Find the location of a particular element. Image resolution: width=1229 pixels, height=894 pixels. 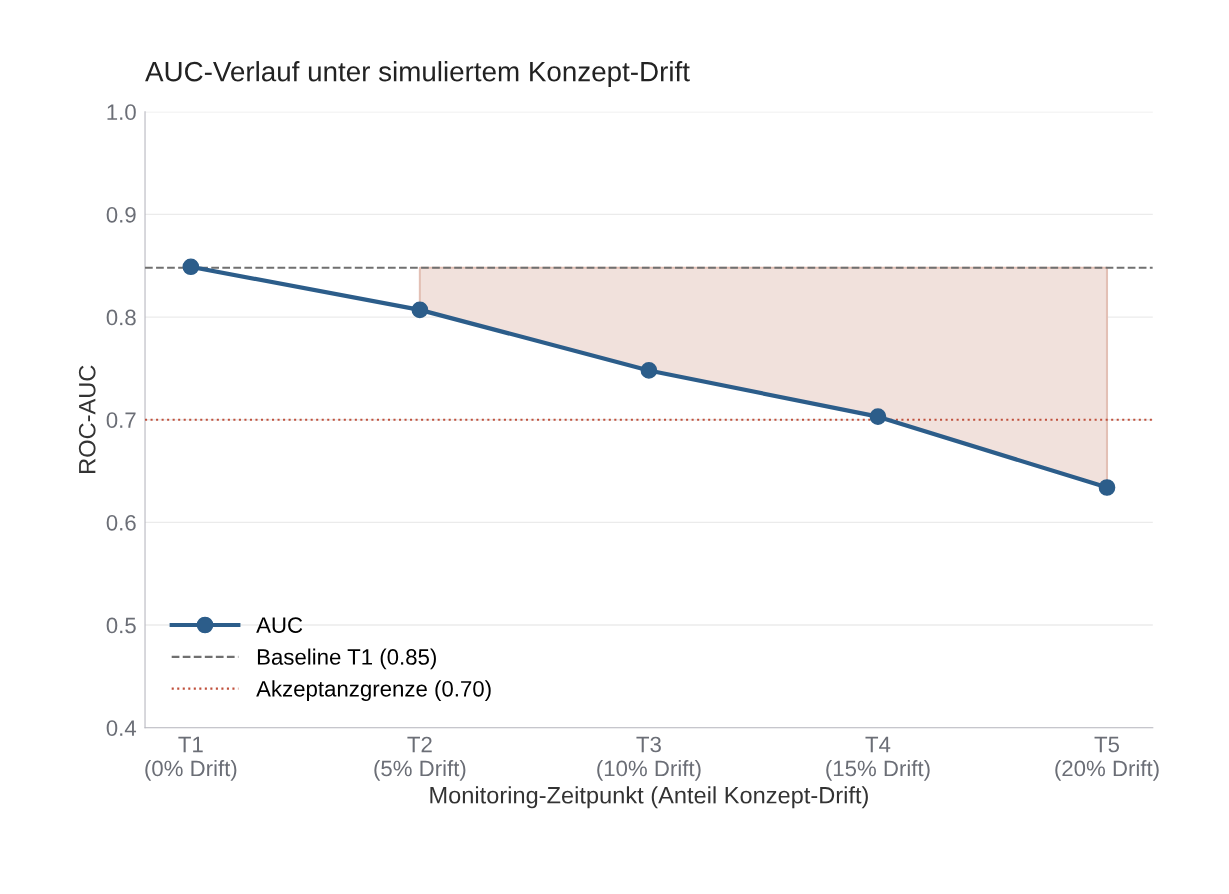

y-tick-label: 0.5 is located at coordinates (121, 625).